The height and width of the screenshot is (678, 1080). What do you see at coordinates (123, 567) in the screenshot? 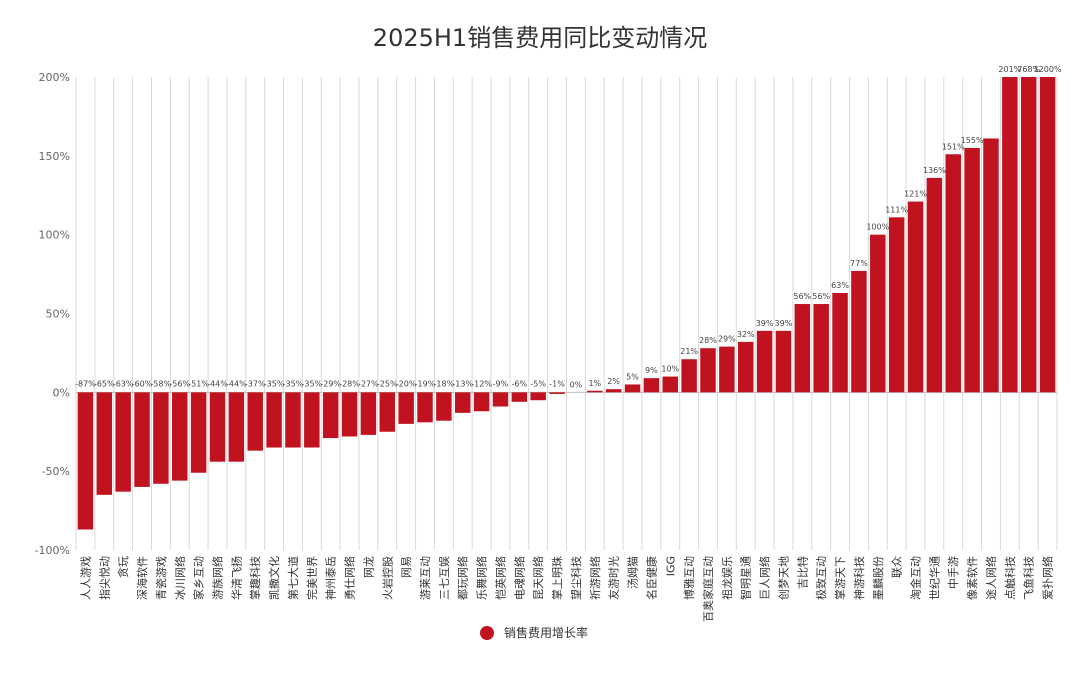
I see `x-tick-label: 贪玩` at bounding box center [123, 567].